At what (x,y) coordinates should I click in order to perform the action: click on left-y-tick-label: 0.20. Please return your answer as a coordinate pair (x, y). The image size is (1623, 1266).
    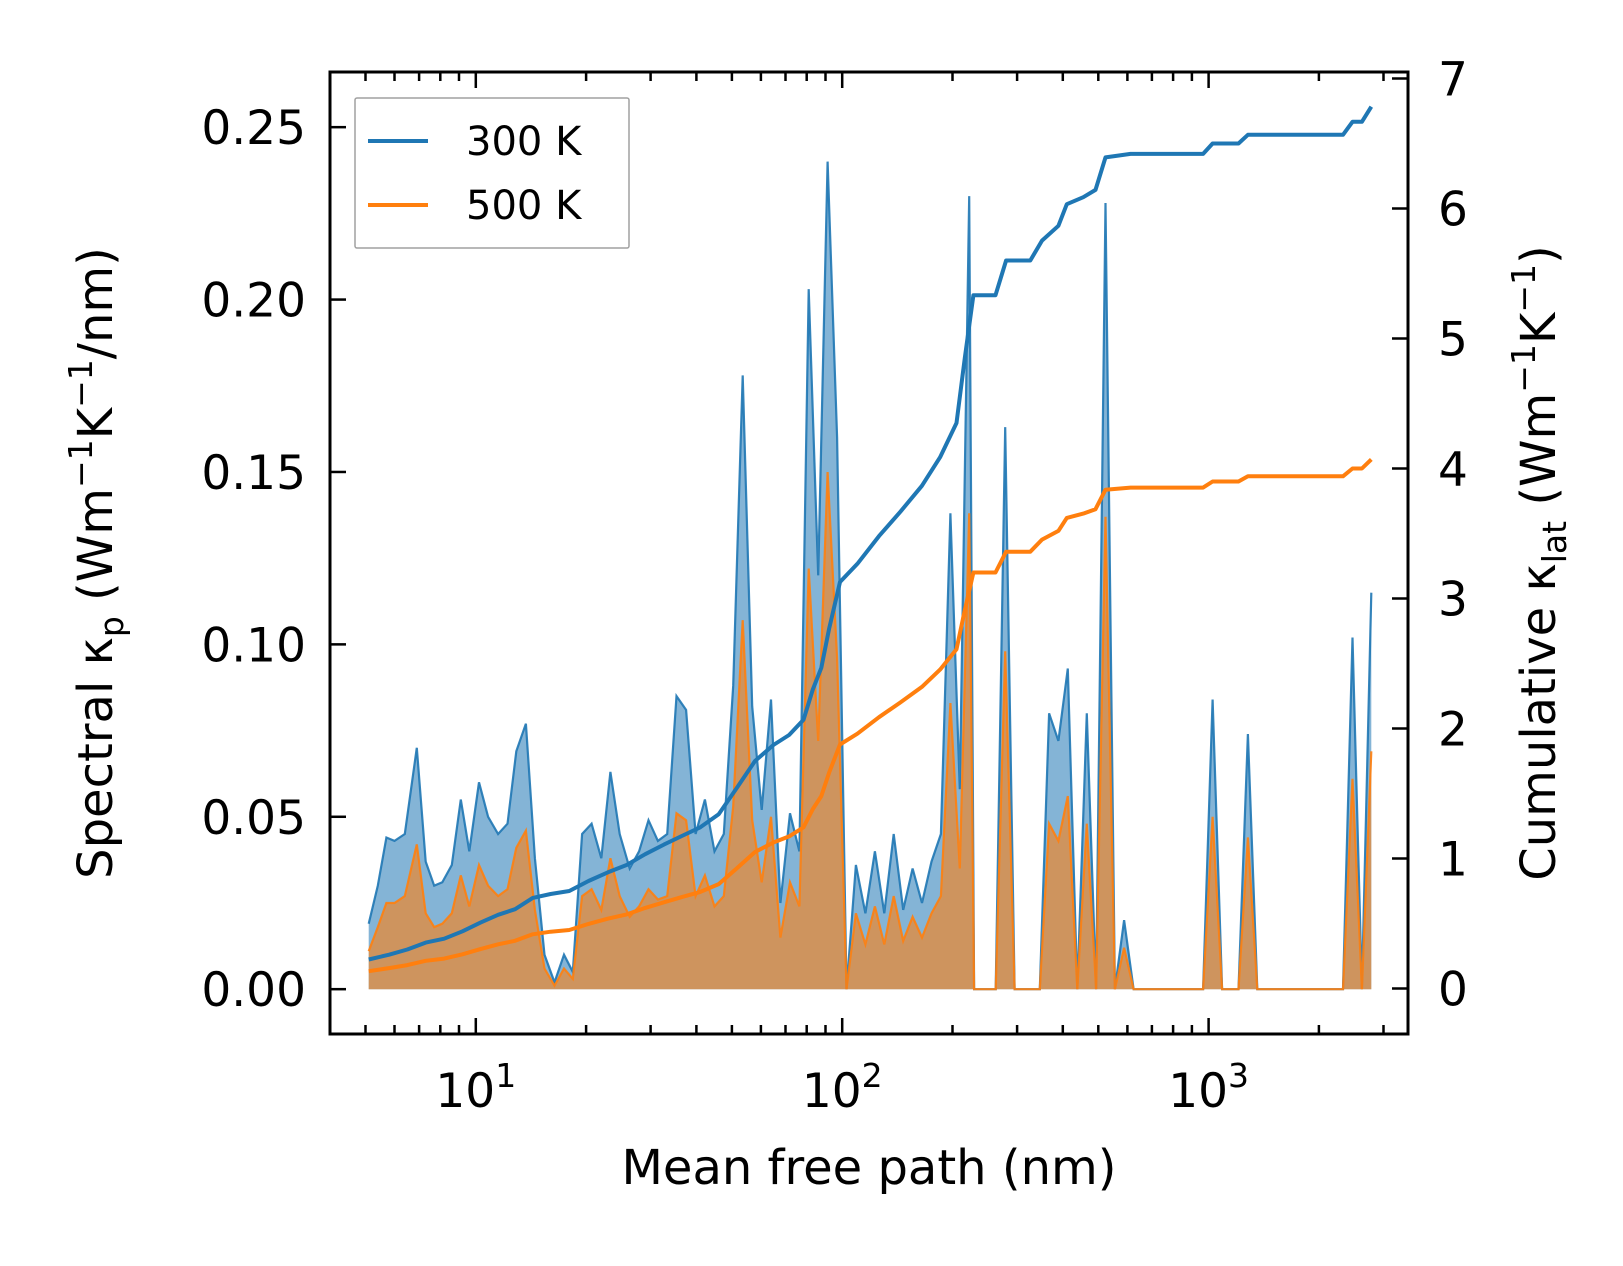
    Looking at the image, I should click on (253, 301).